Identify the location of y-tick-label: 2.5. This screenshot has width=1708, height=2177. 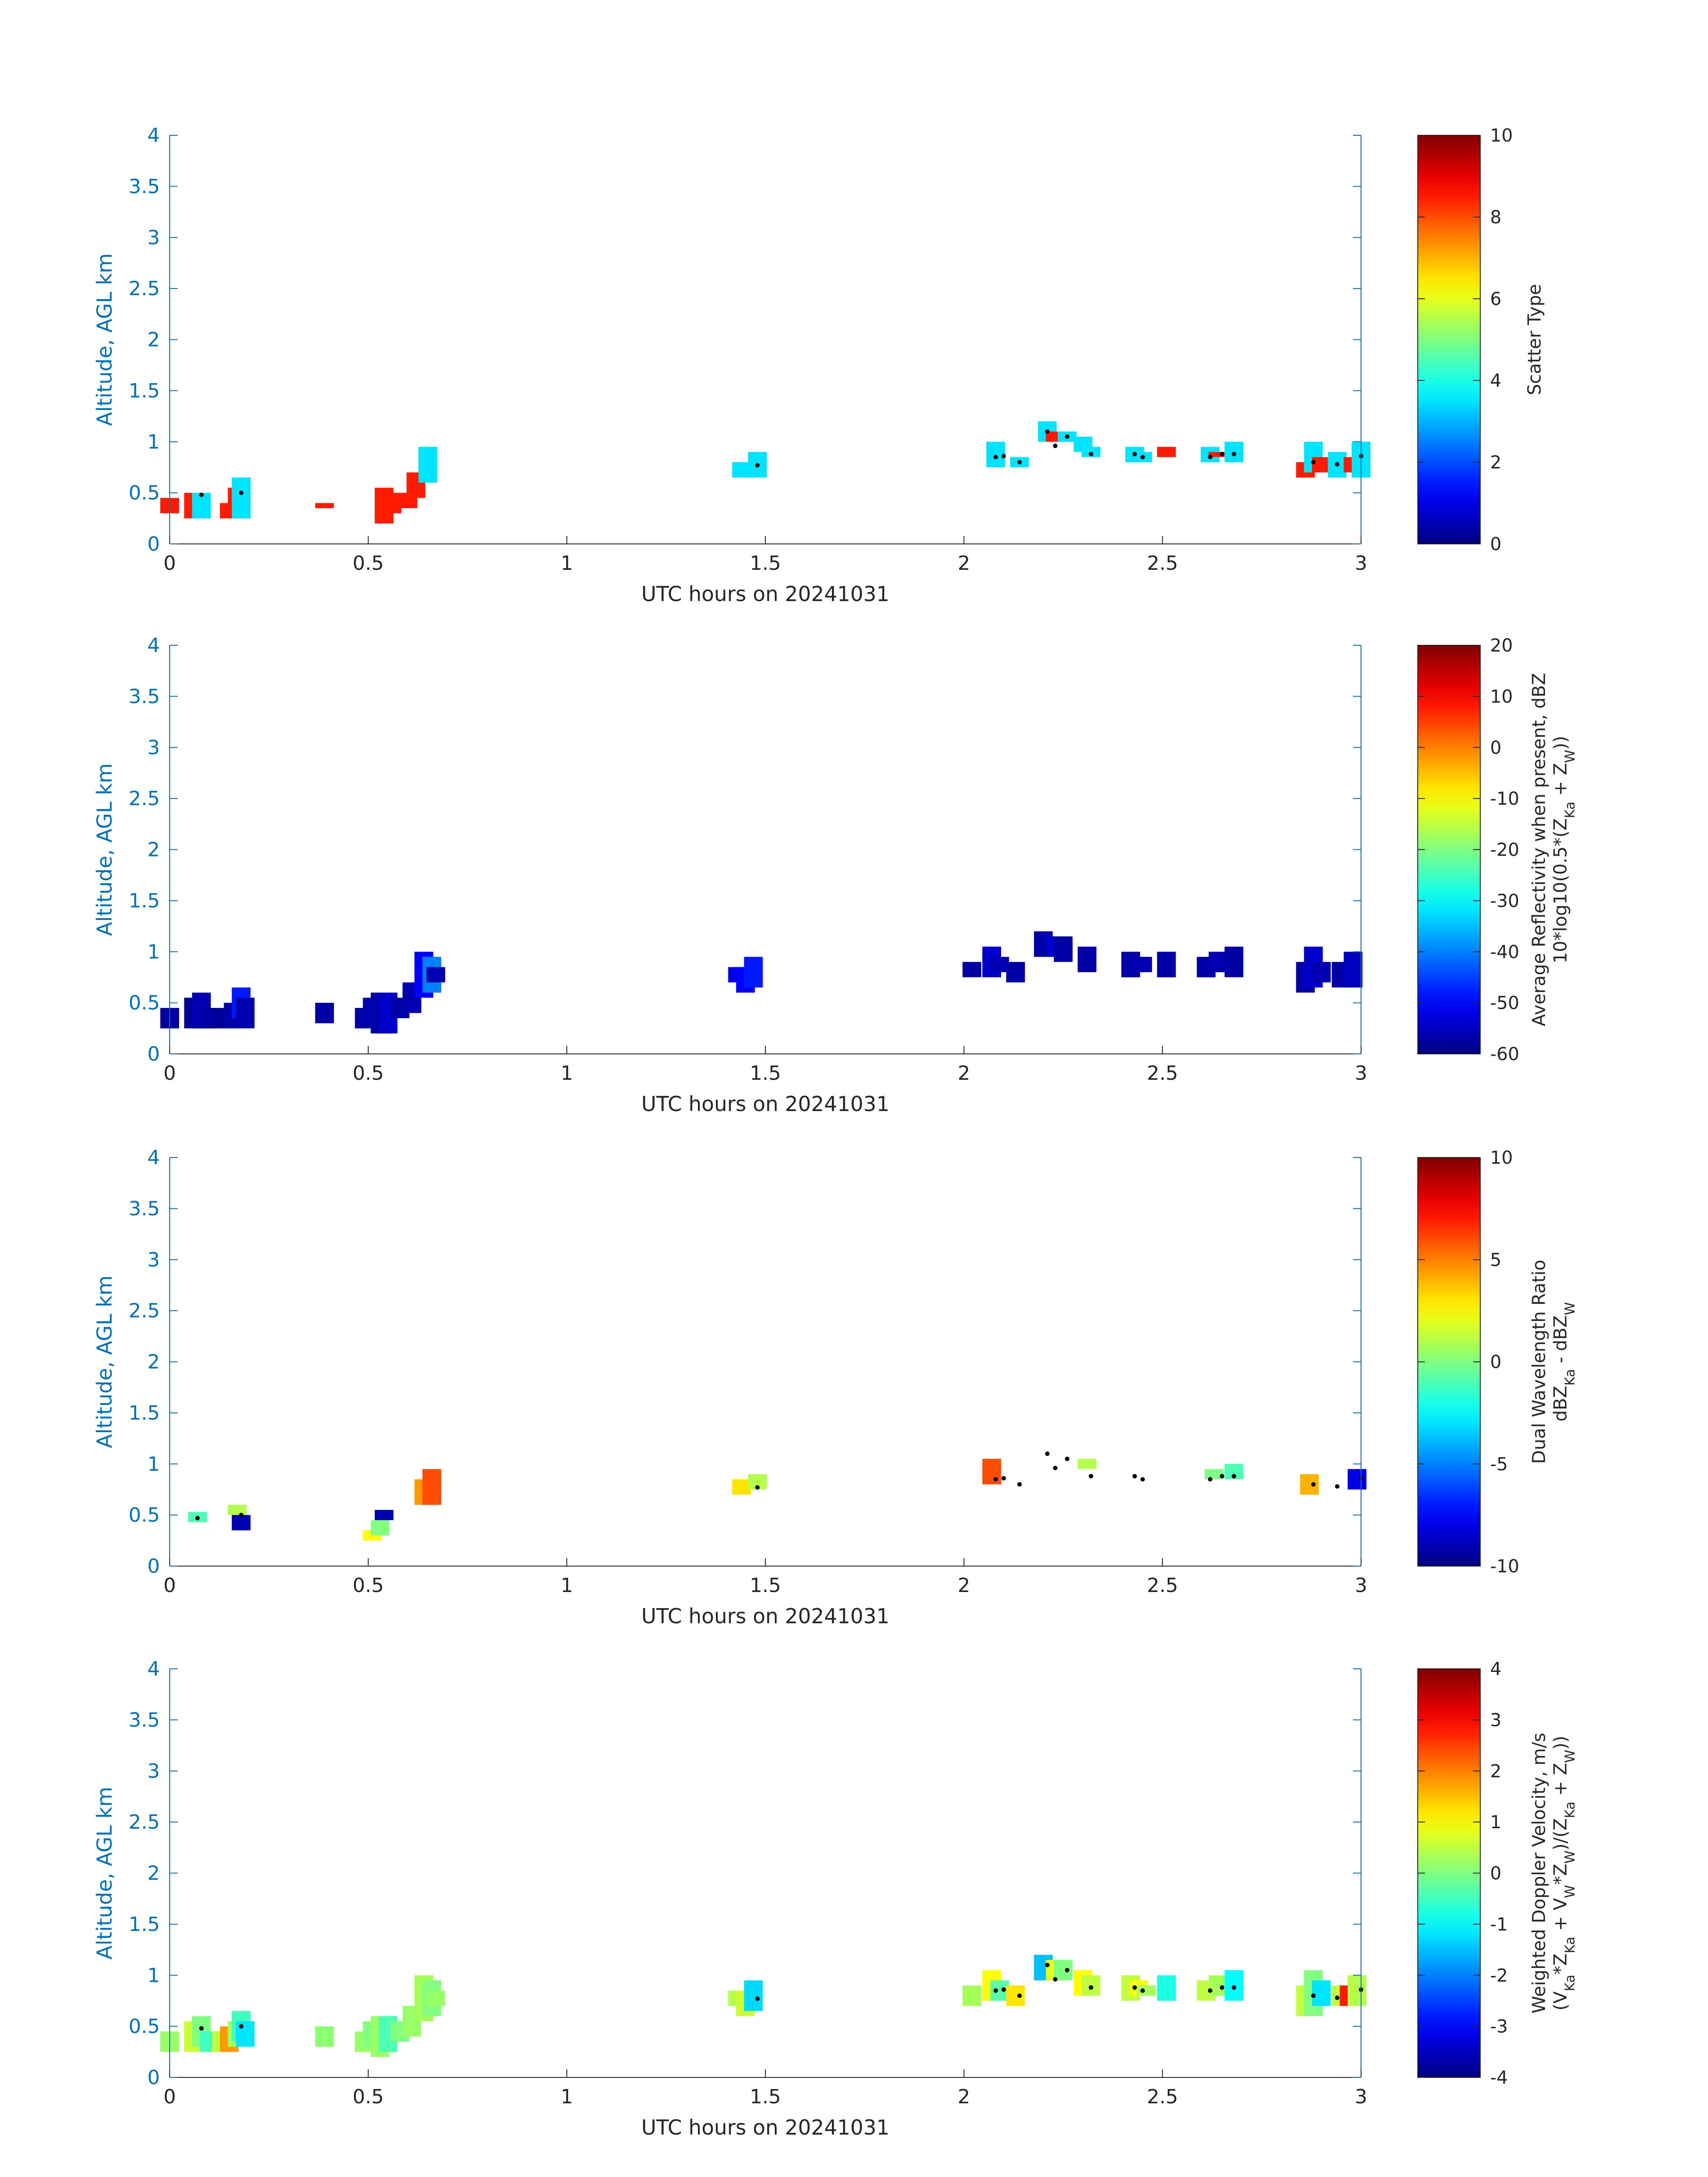
(144, 1311).